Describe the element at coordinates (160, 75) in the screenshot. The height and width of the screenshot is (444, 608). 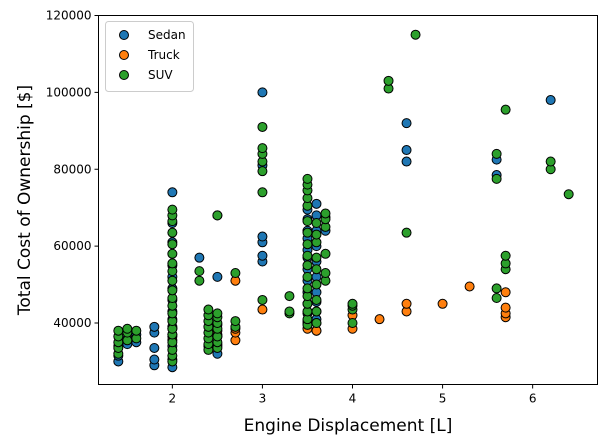
I see `legend-label-suv: SUV` at that location.